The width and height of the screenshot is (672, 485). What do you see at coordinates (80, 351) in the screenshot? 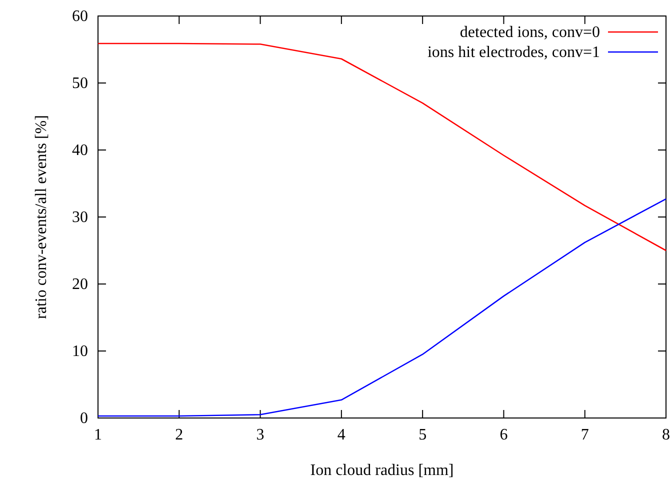
I see `y-tick-label: 10` at bounding box center [80, 351].